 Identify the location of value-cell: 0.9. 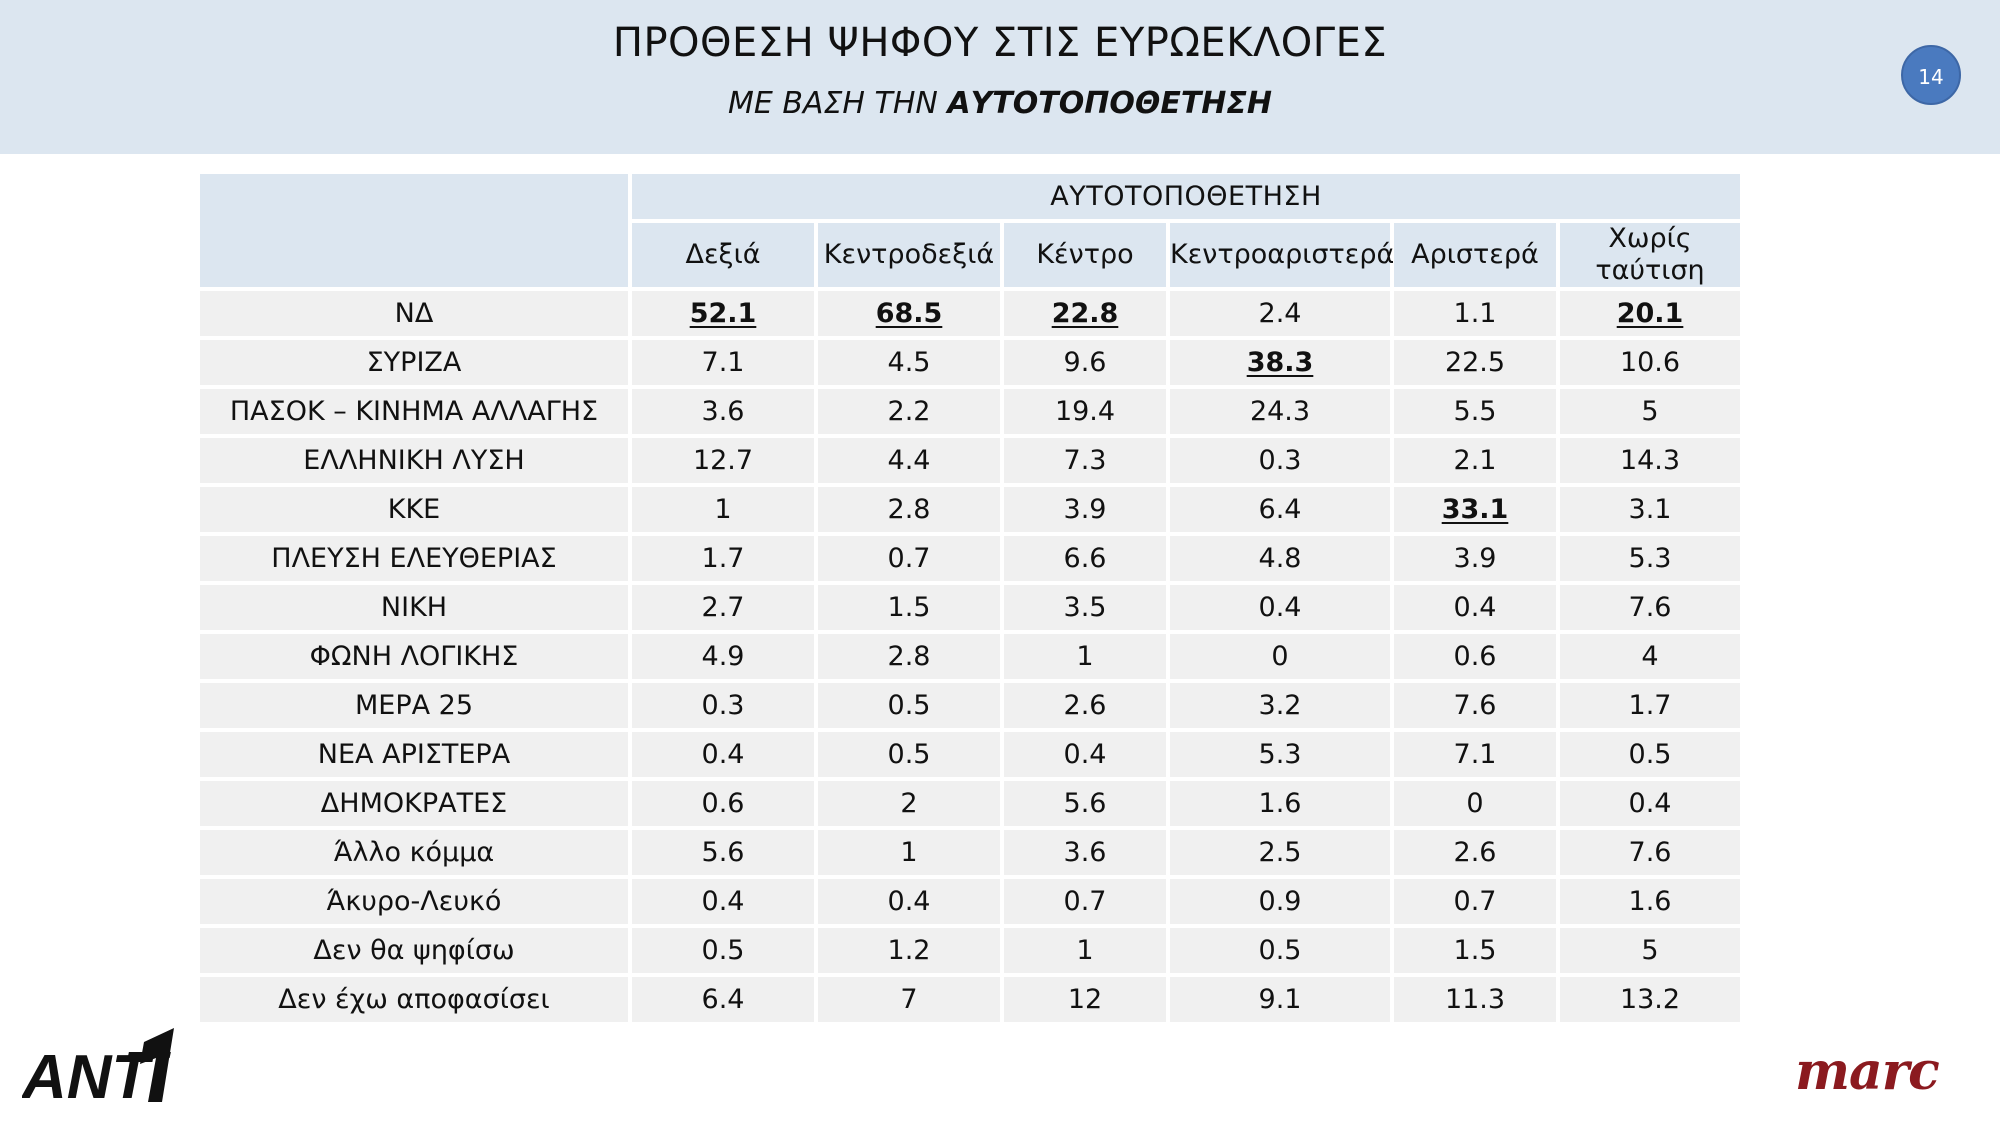
(1280, 901).